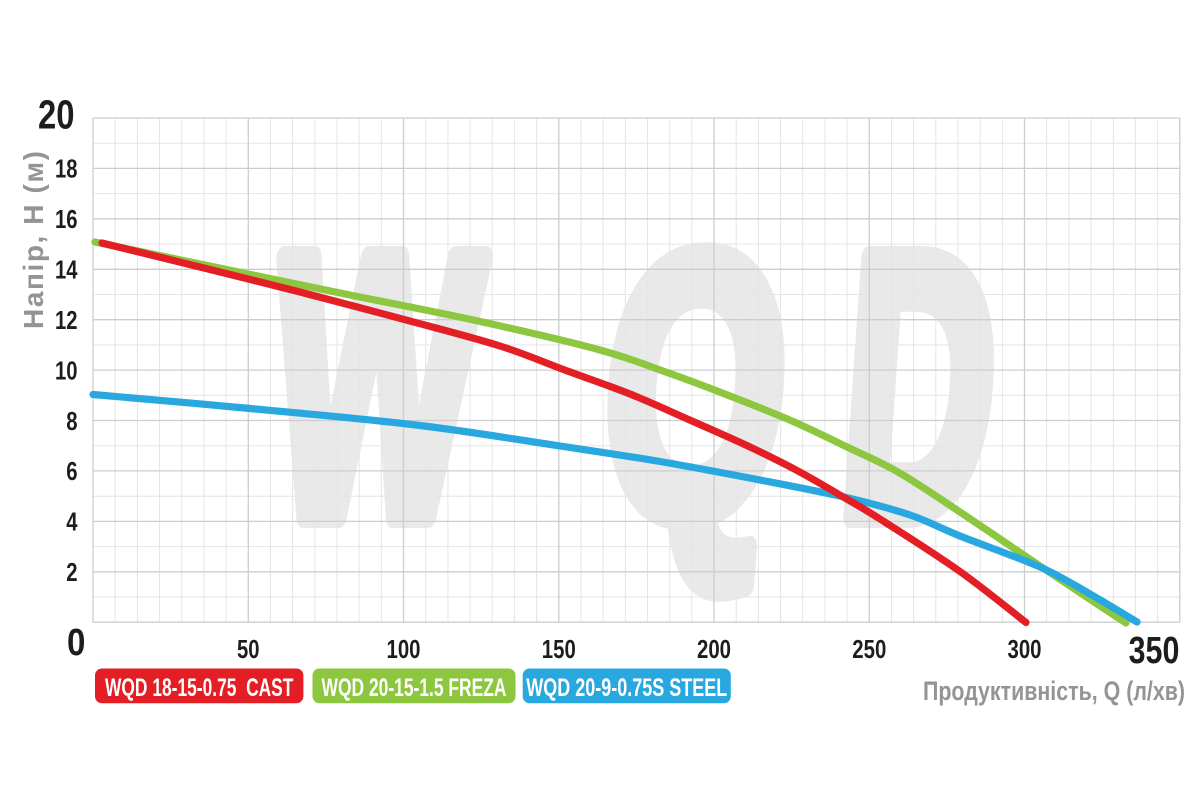  I want to click on svg-text: 0, so click(76, 643).